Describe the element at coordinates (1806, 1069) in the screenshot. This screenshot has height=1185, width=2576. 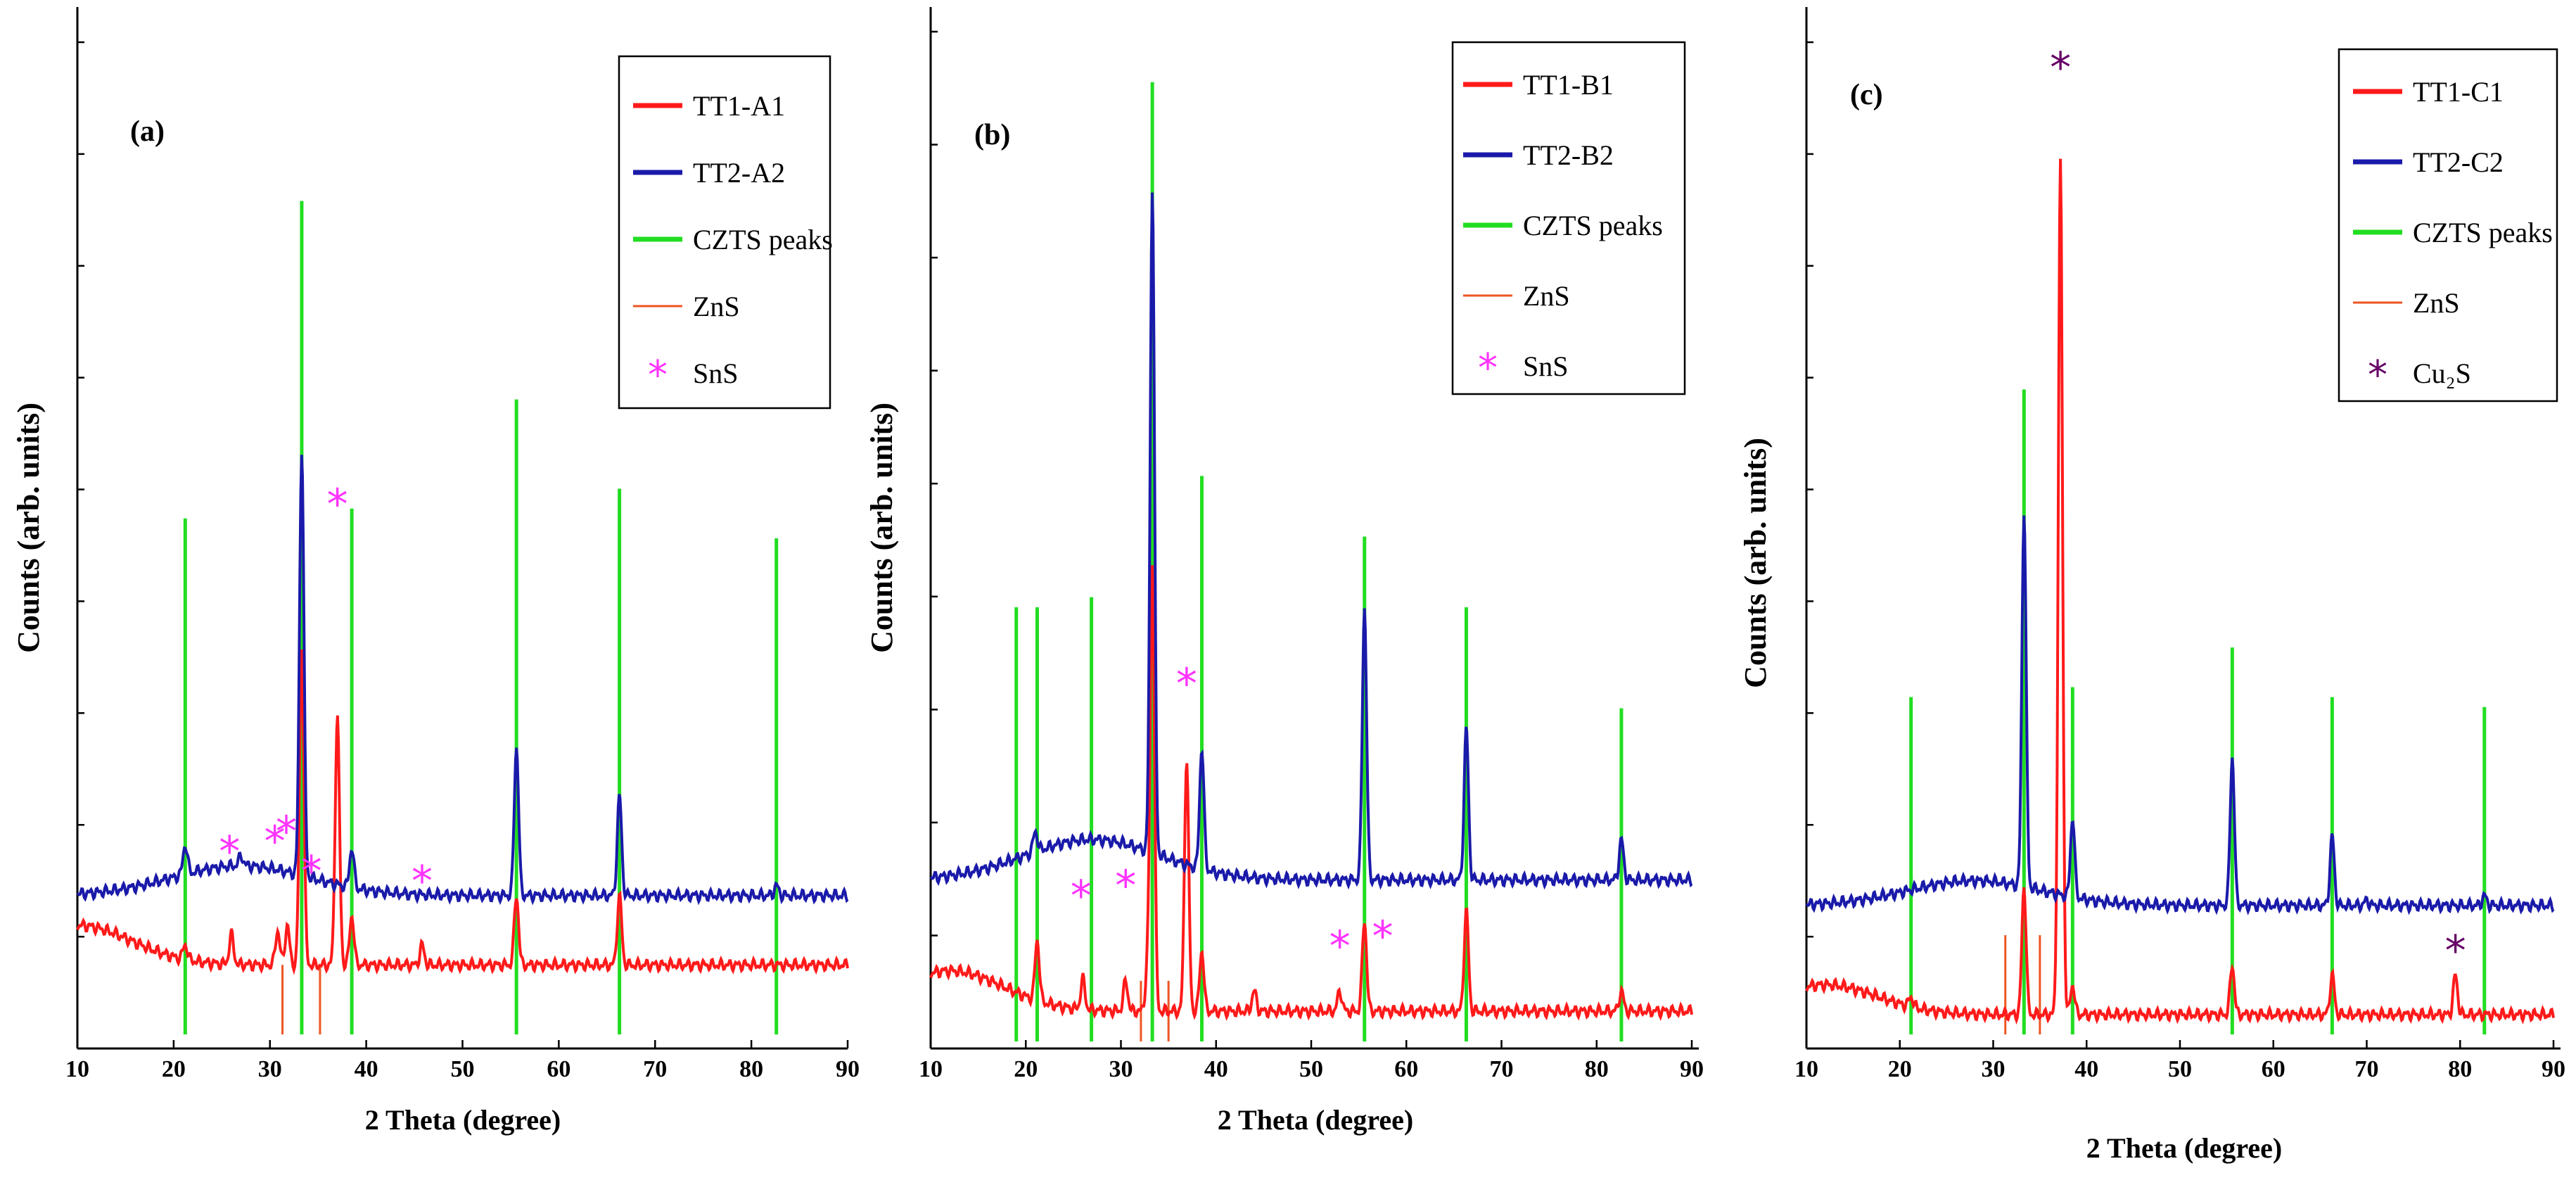
I see `panel-c-xtick-label-10: 10` at that location.